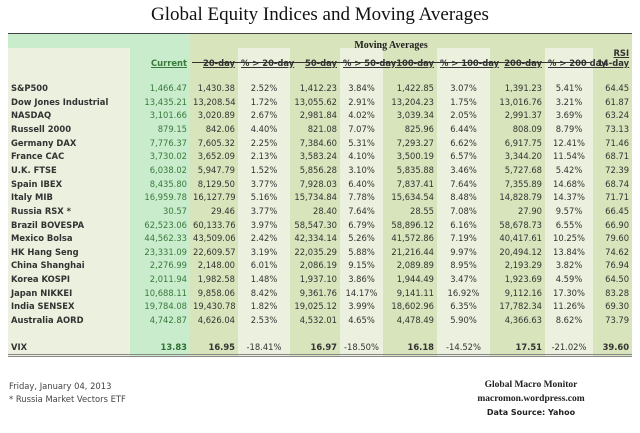  What do you see at coordinates (69, 57) in the screenshot?
I see `header-name` at bounding box center [69, 57].